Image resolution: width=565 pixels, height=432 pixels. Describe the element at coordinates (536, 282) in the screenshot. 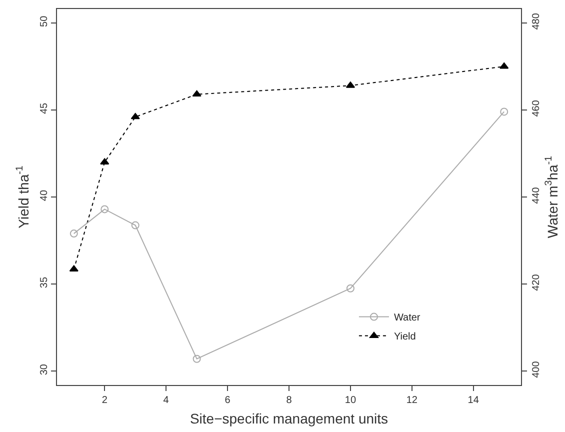

I see `y2-tick-label: 420` at that location.